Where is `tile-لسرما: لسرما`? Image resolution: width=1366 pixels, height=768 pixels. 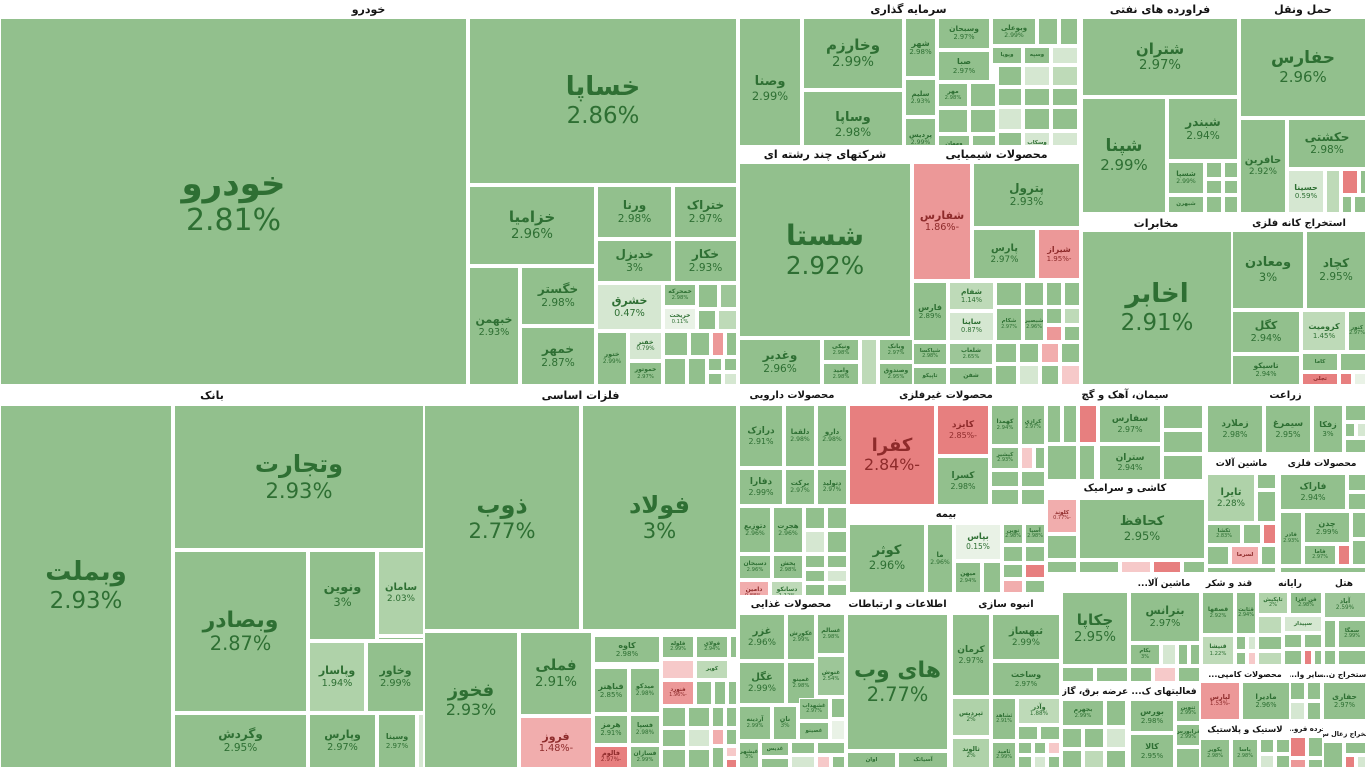
tile-لسرما: لسرما is located at coordinates (1245, 555).